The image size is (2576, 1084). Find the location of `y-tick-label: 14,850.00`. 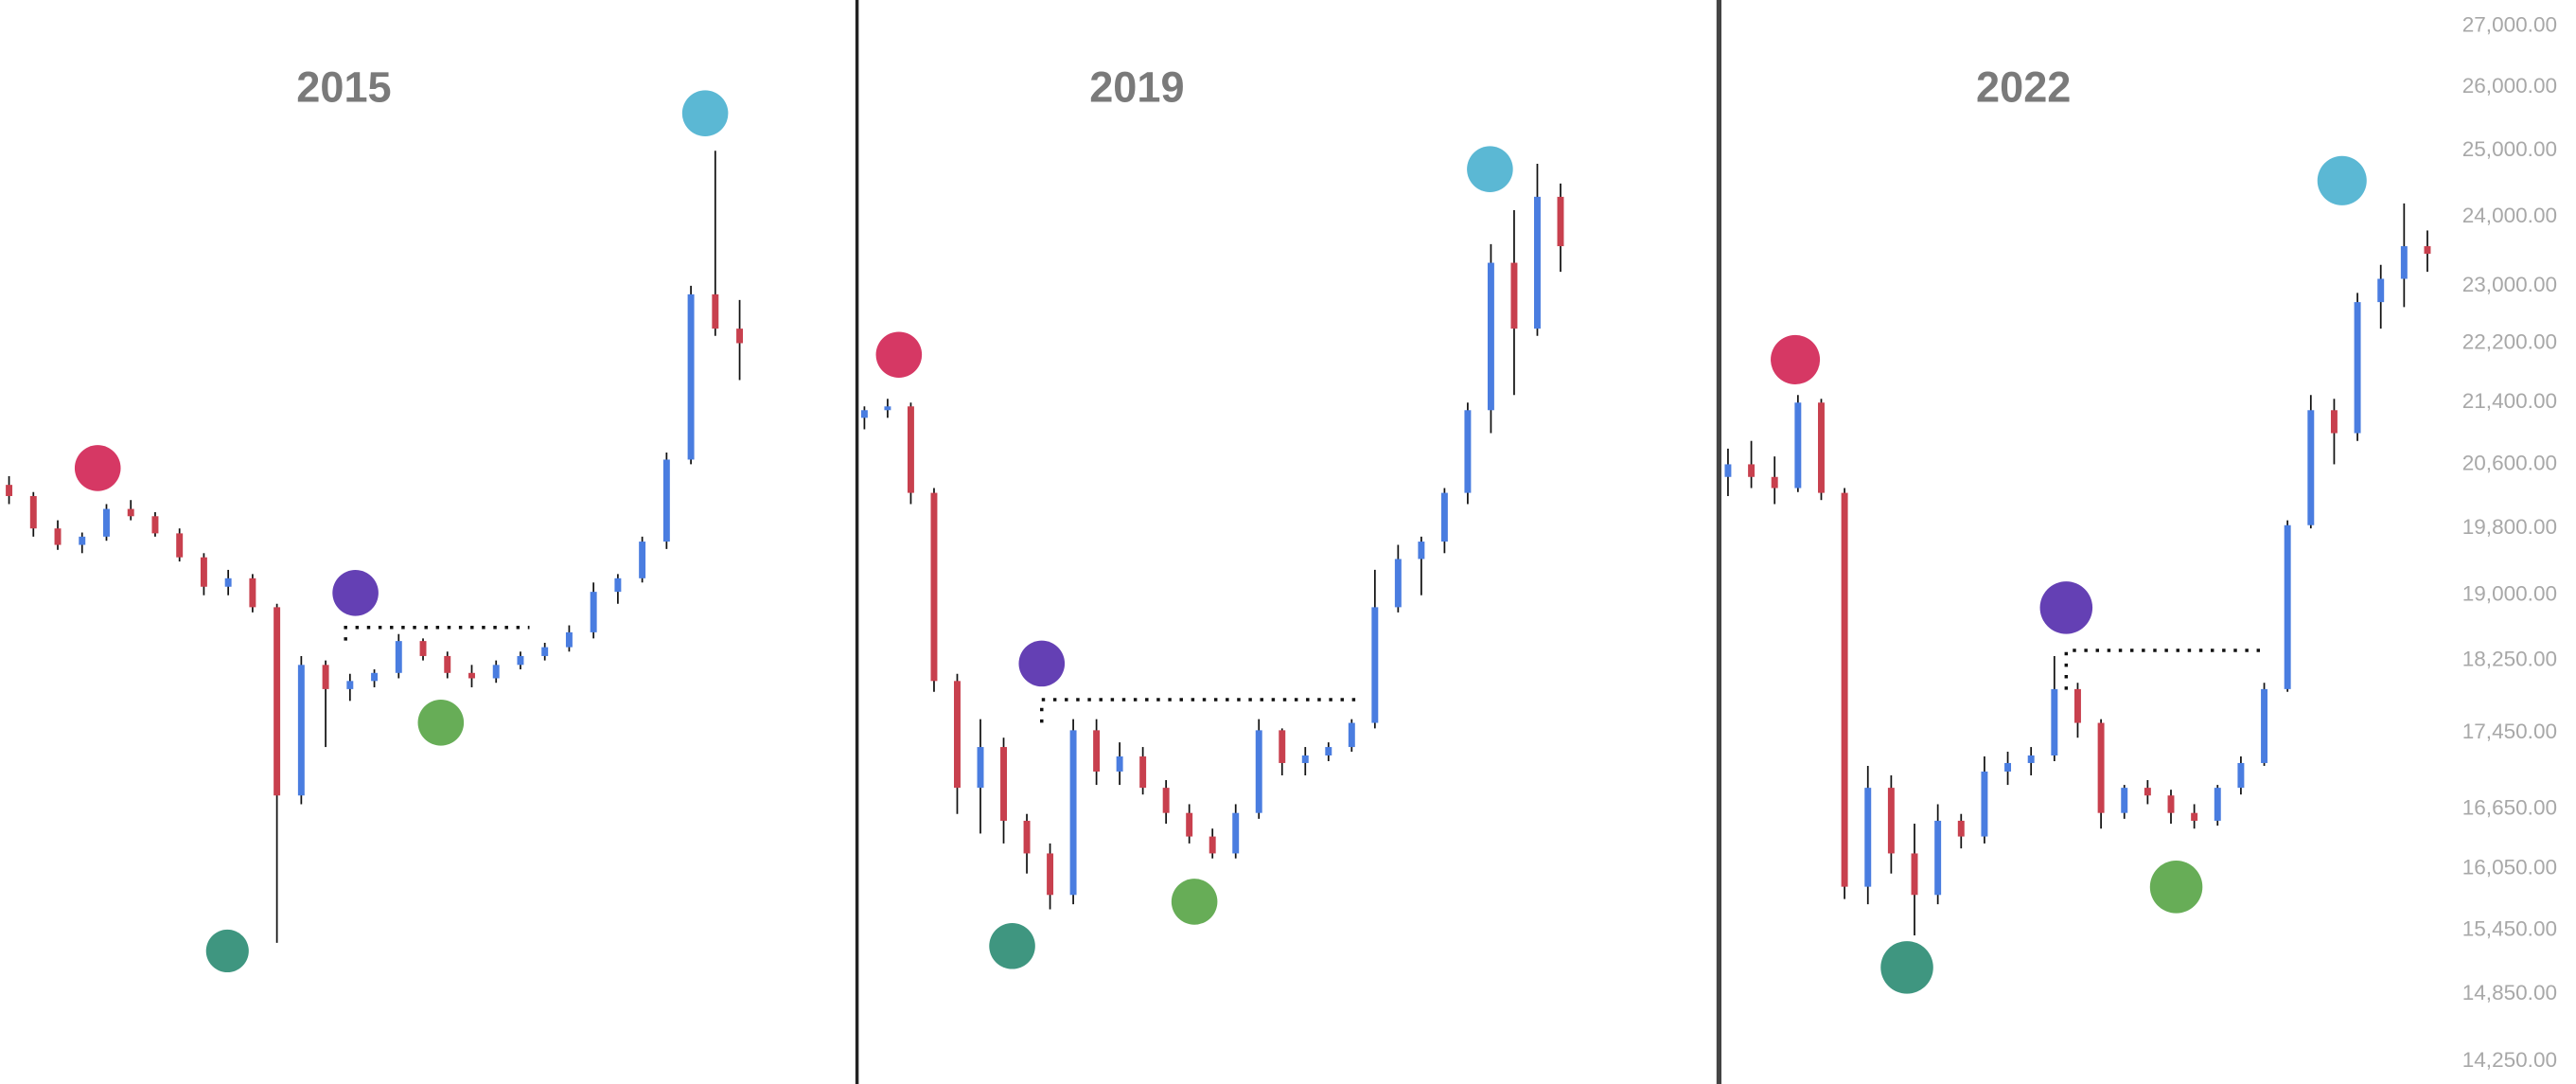

y-tick-label: 14,850.00 is located at coordinates (2509, 992).